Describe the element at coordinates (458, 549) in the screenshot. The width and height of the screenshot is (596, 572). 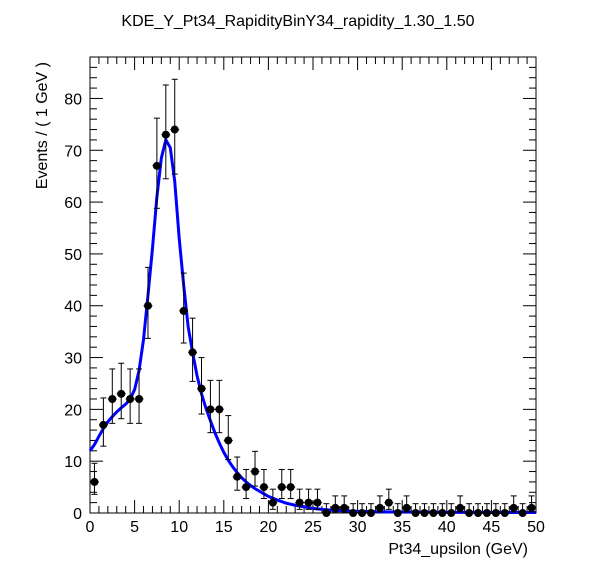
I see `x-axis-title: Pt34_upsilon (GeV)` at that location.